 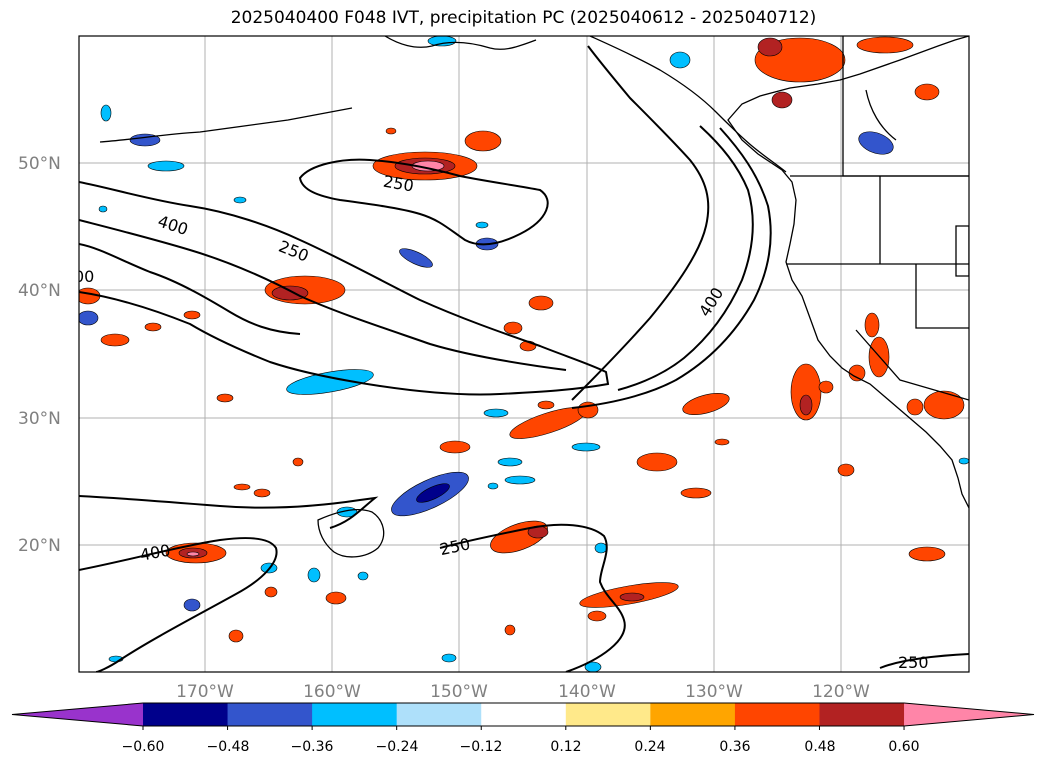 I want to click on lon-label-140w: 140°W, so click(x=587, y=692).